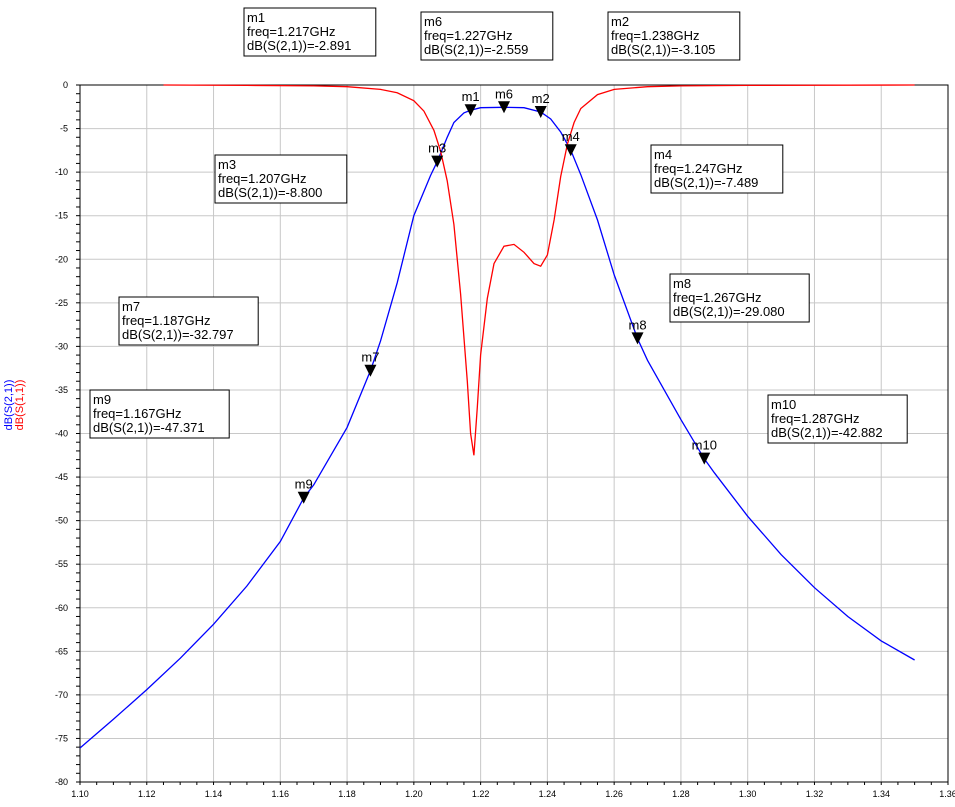 This screenshot has height=807, width=955. I want to click on readout-box-m7, so click(188, 321).